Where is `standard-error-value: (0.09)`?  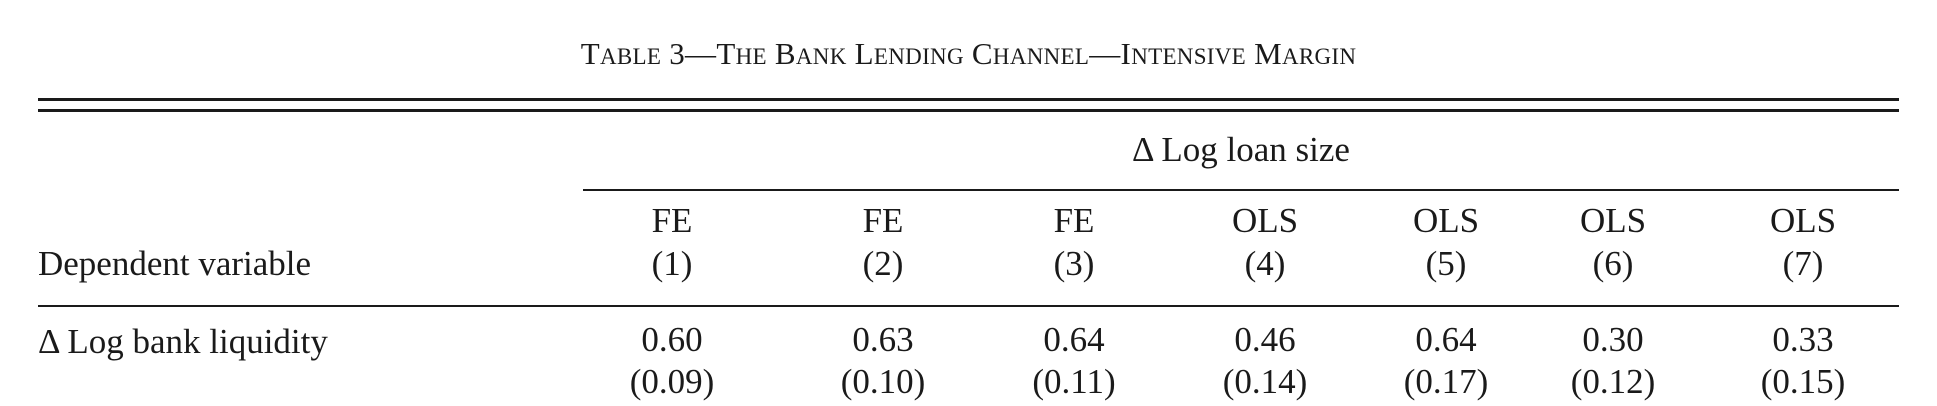
standard-error-value: (0.09) is located at coordinates (672, 381).